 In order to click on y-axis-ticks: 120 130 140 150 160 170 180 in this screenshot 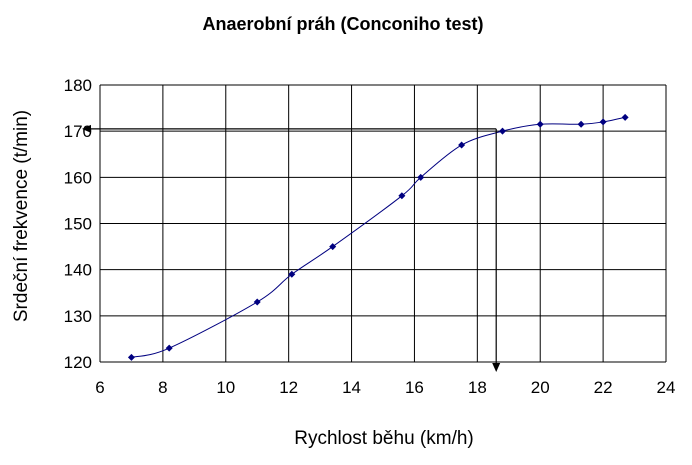, I will do `click(78, 224)`.